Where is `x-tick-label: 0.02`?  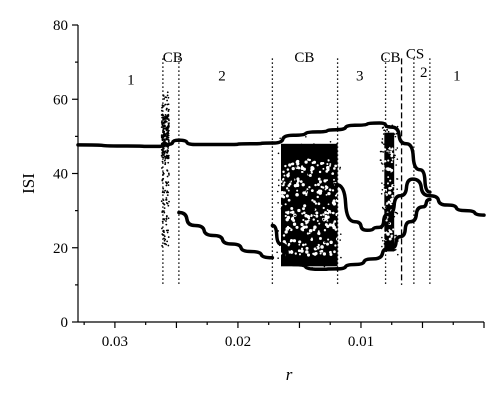 x-tick-label: 0.02 is located at coordinates (238, 342).